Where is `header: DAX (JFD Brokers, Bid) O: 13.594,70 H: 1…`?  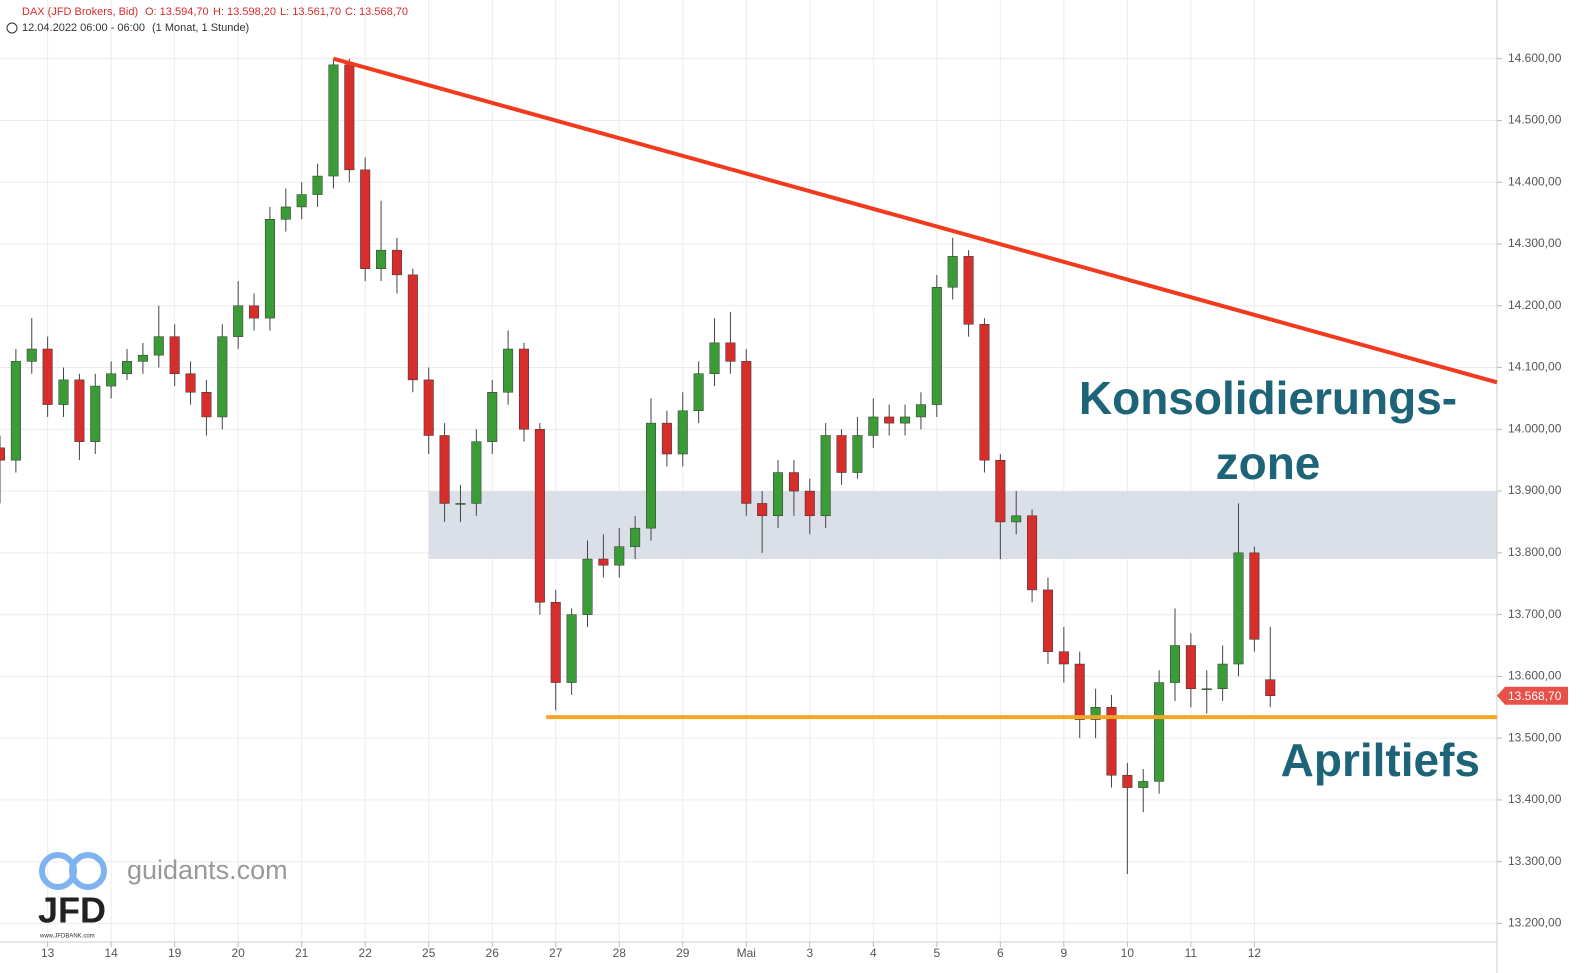 header: DAX (JFD Brokers, Bid) O: 13.594,70 H: 1… is located at coordinates (207, 20).